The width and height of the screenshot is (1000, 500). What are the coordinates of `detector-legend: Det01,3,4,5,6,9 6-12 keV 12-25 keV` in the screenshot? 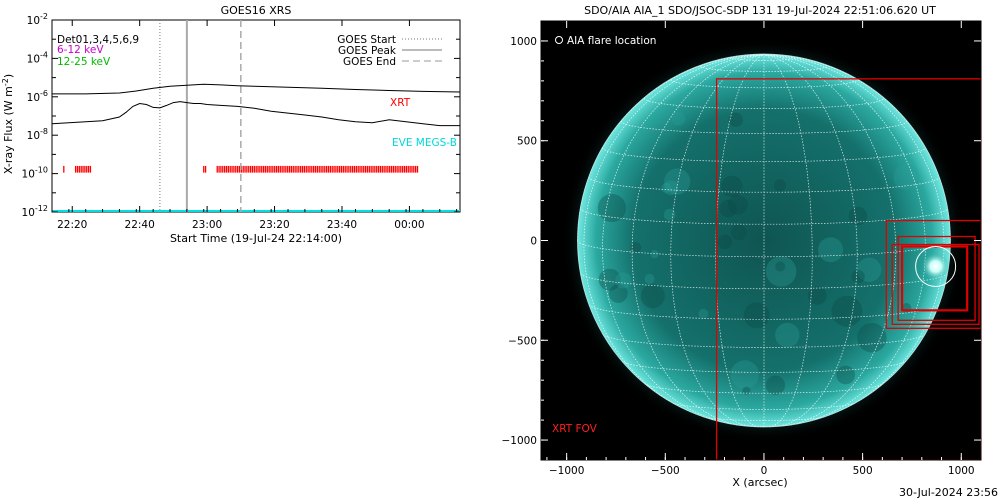 It's located at (98, 51).